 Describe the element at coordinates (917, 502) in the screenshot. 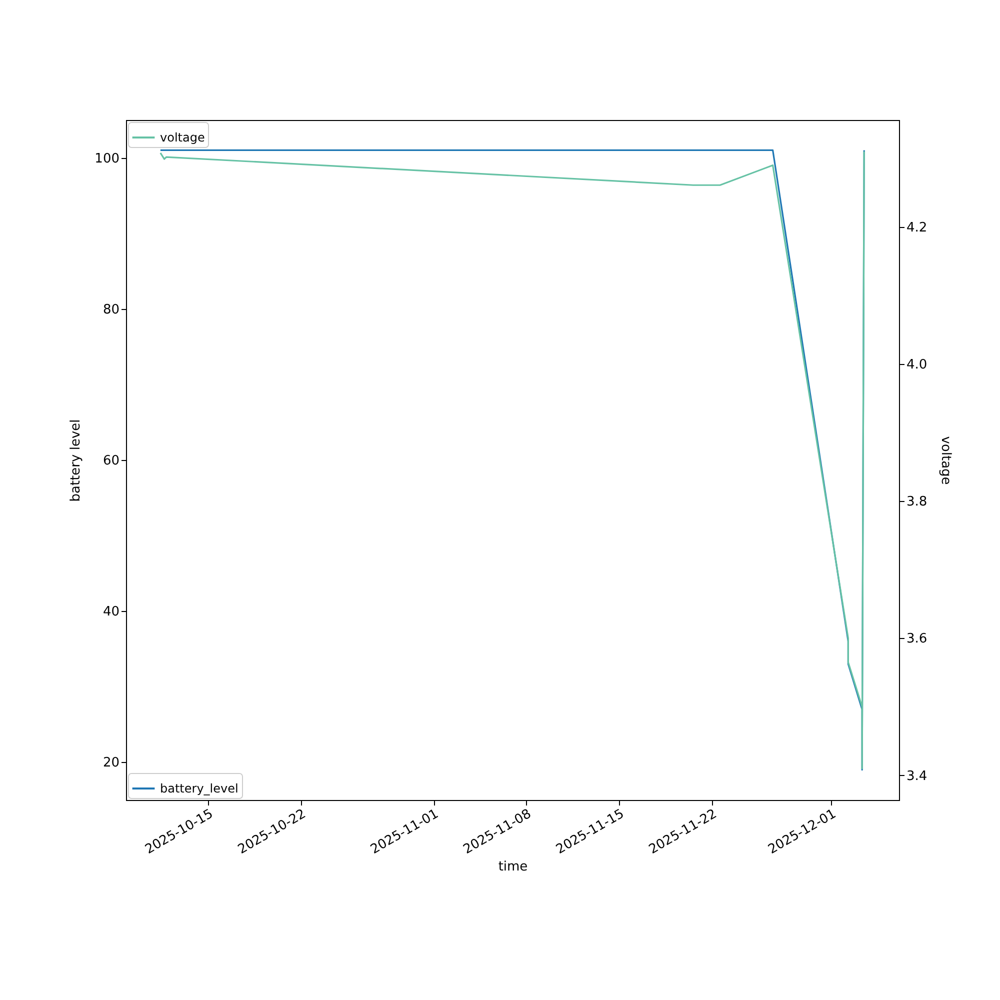

I see `y2-tick-label: 3.8` at that location.